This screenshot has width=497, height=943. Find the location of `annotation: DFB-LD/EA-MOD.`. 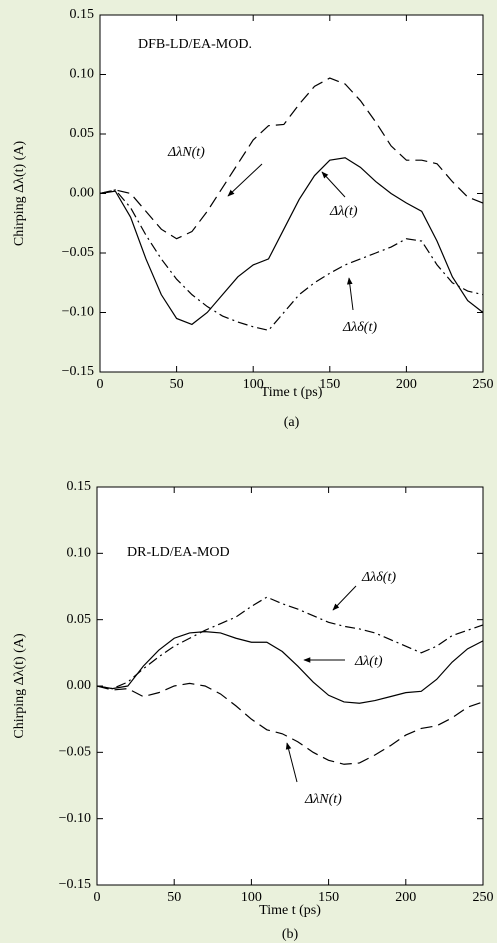

annotation: DFB-LD/EA-MOD. is located at coordinates (195, 44).